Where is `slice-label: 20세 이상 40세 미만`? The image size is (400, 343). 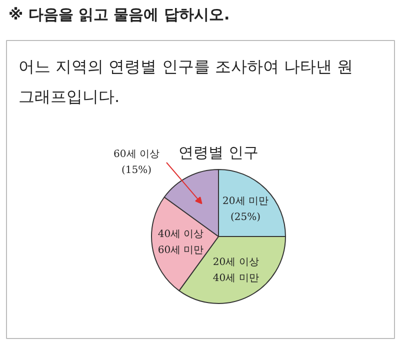 slice-label: 20세 이상 40세 미만 is located at coordinates (235, 270).